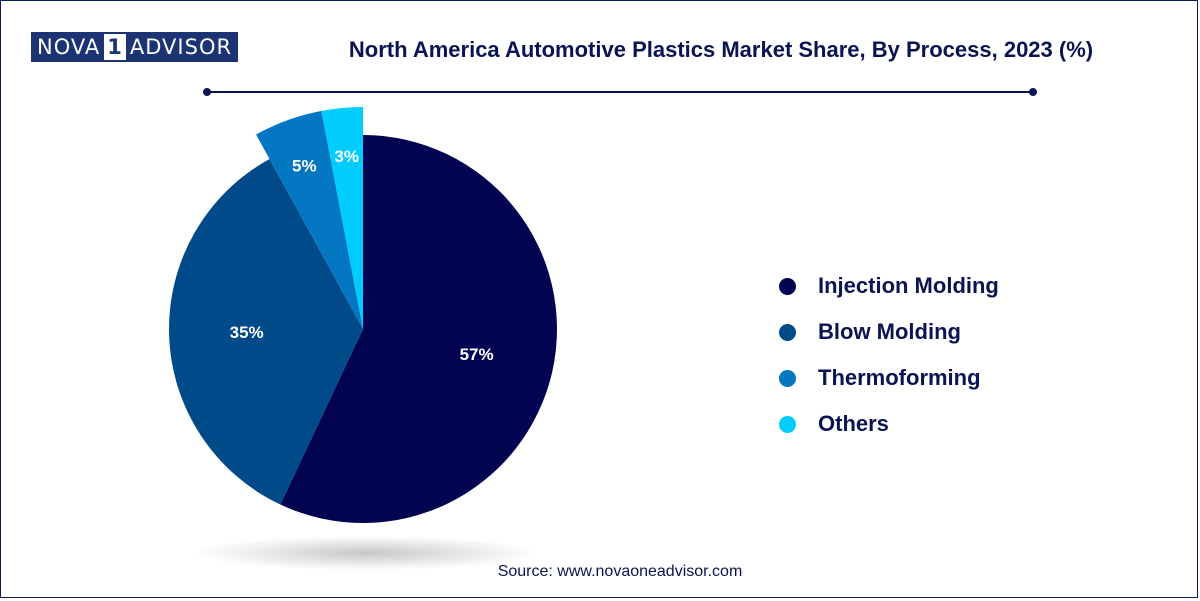 The image size is (1200, 601). What do you see at coordinates (418, 329) in the screenshot?
I see `pie-slice-injection-molding` at bounding box center [418, 329].